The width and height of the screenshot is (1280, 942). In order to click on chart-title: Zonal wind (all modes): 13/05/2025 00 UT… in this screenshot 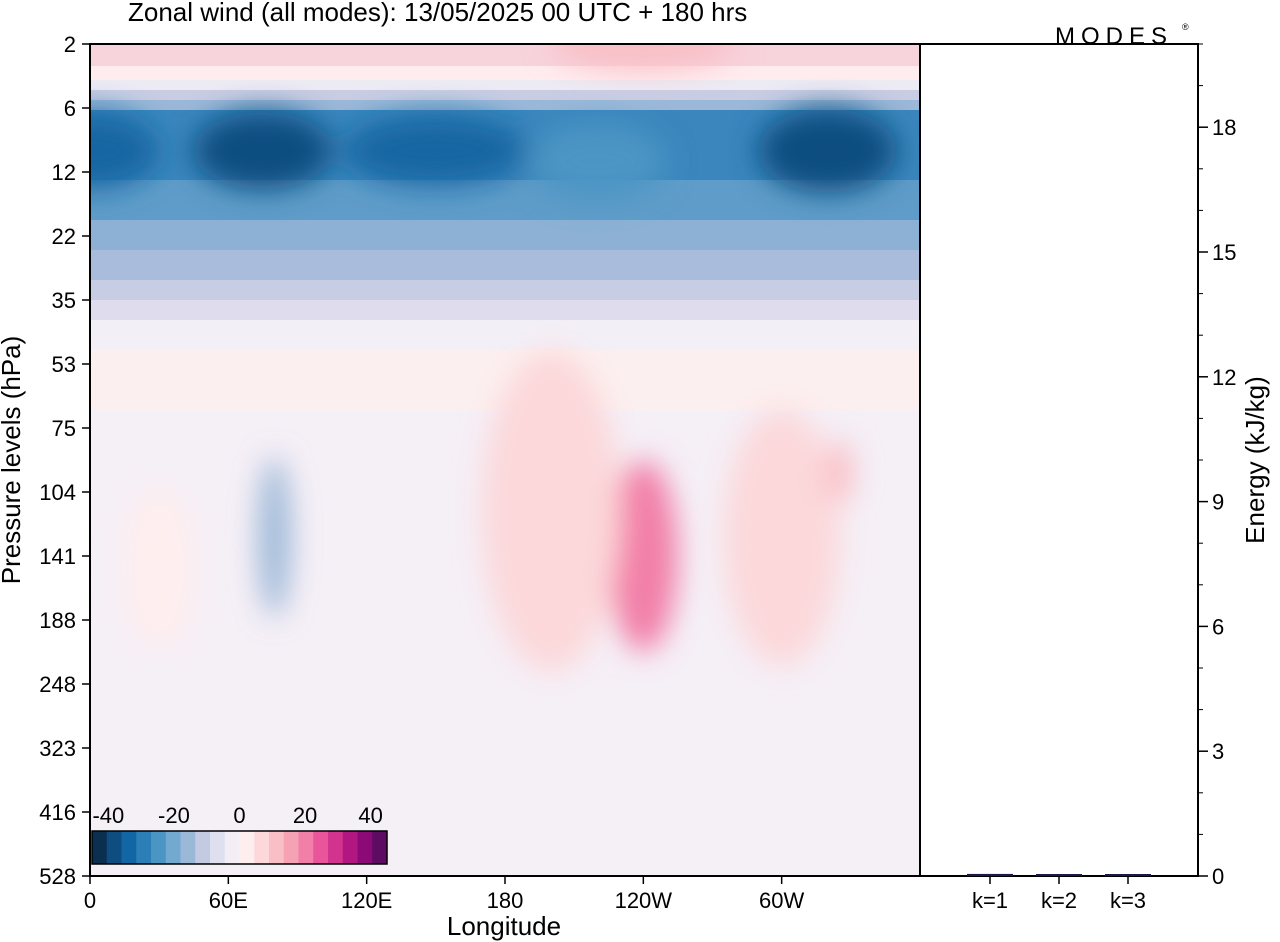, I will do `click(437, 13)`.